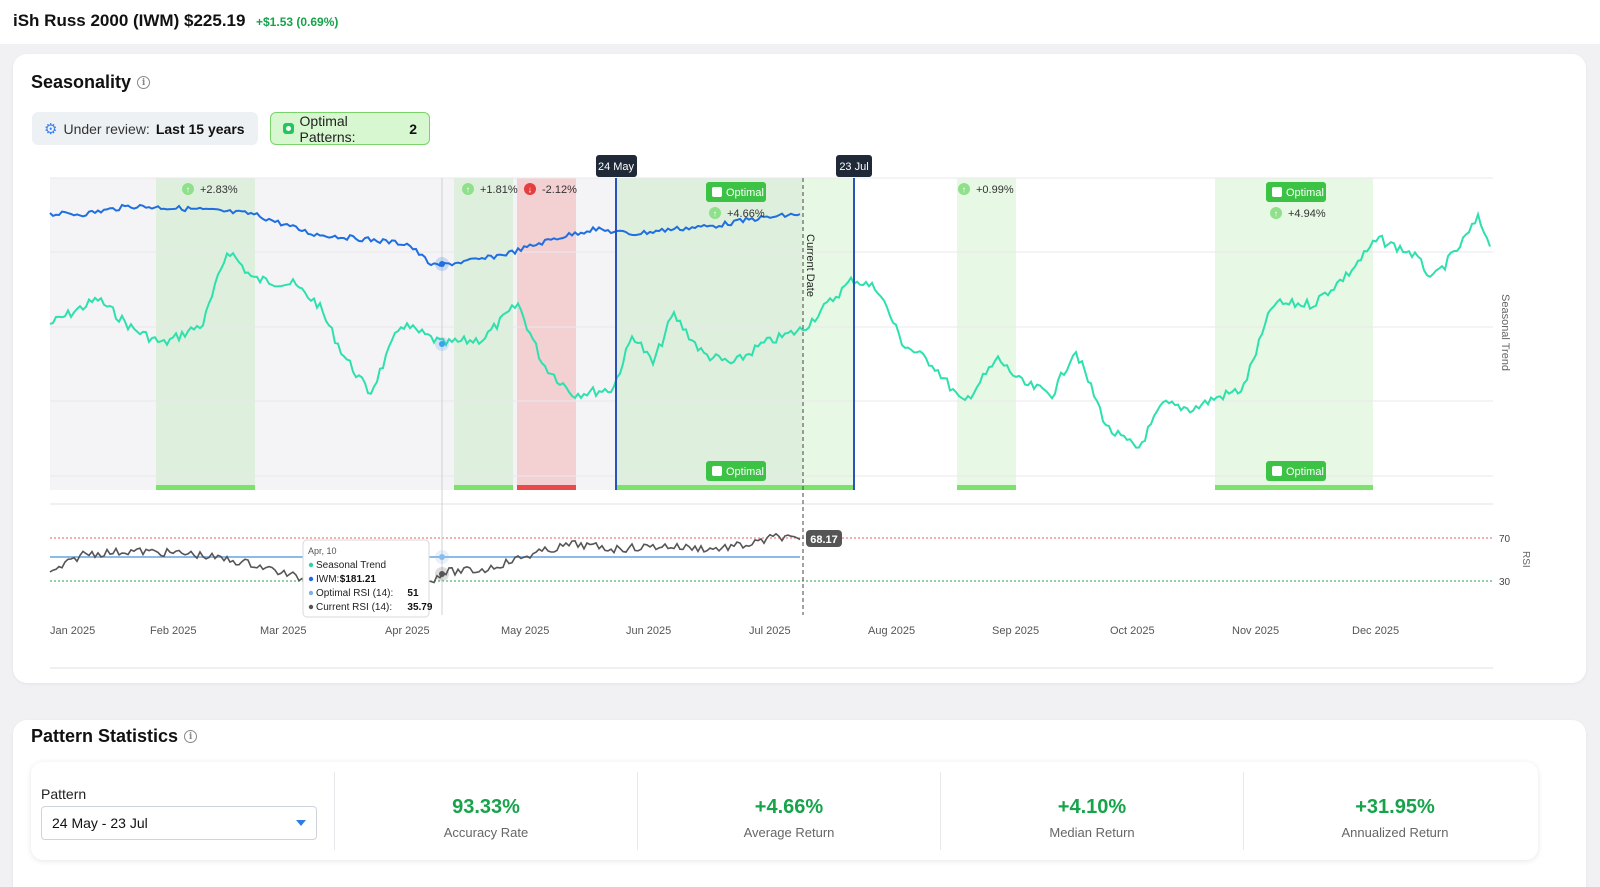 The height and width of the screenshot is (887, 1600). What do you see at coordinates (770, 631) in the screenshot?
I see `month-tick: Jul 2025` at bounding box center [770, 631].